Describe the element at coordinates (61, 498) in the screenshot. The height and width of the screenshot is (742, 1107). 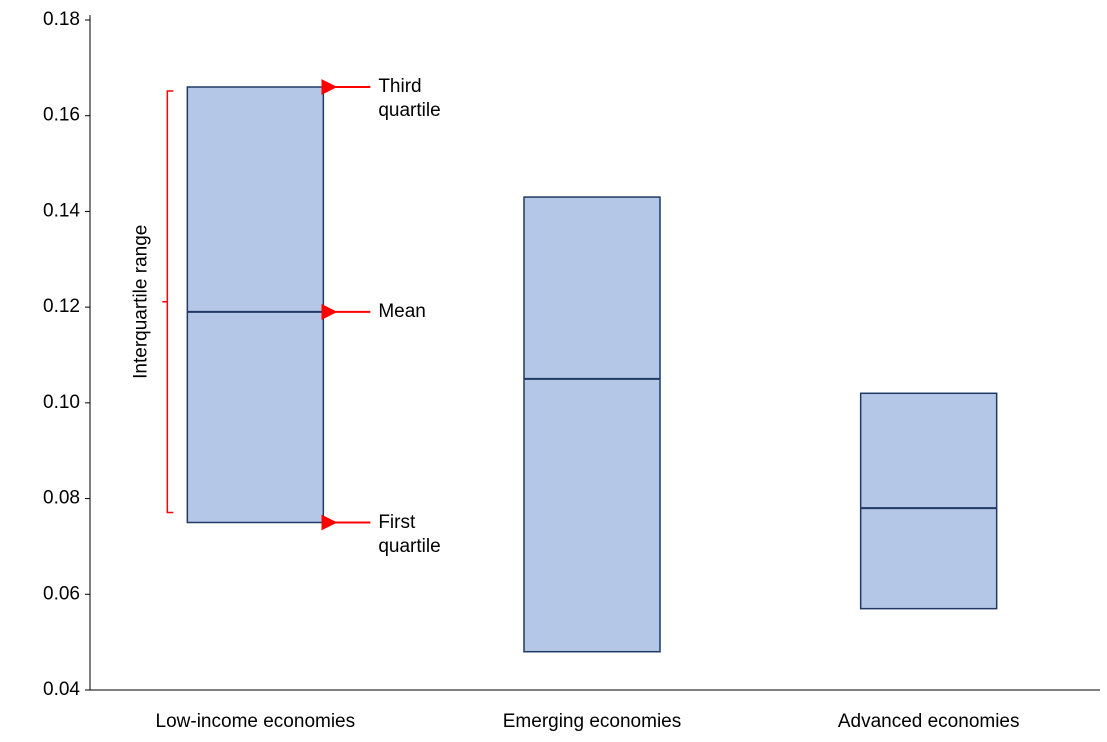
I see `y-tick-label: 0.08` at that location.